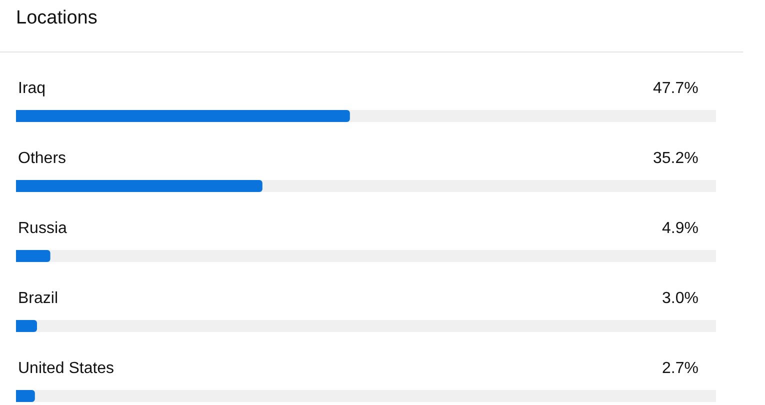 The height and width of the screenshot is (405, 765). What do you see at coordinates (66, 368) in the screenshot?
I see `y-tick-label: United States` at bounding box center [66, 368].